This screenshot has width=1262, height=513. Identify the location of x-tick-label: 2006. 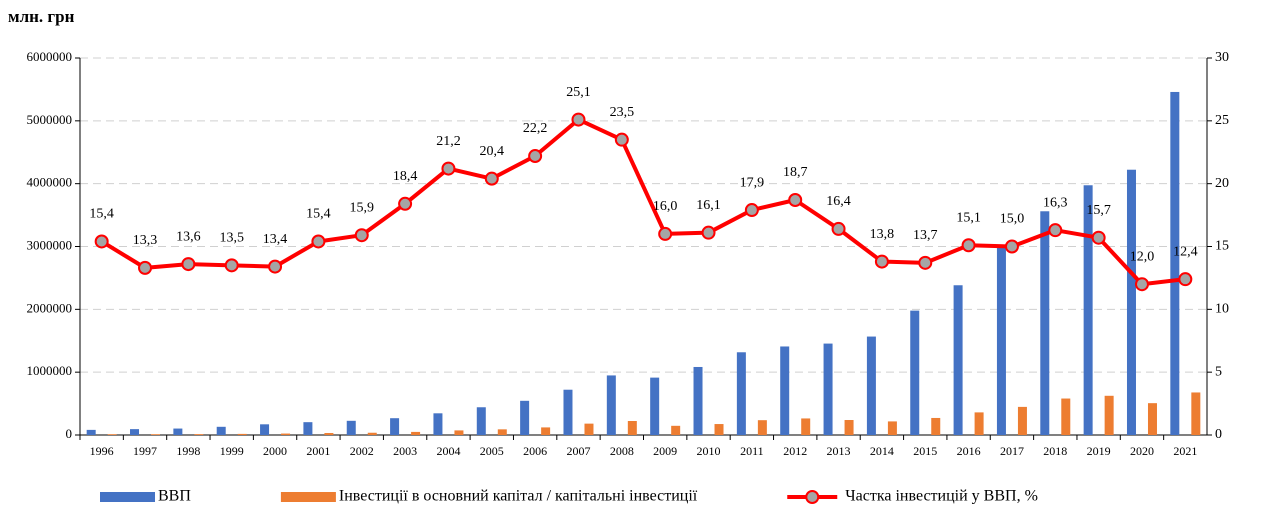
(535, 451).